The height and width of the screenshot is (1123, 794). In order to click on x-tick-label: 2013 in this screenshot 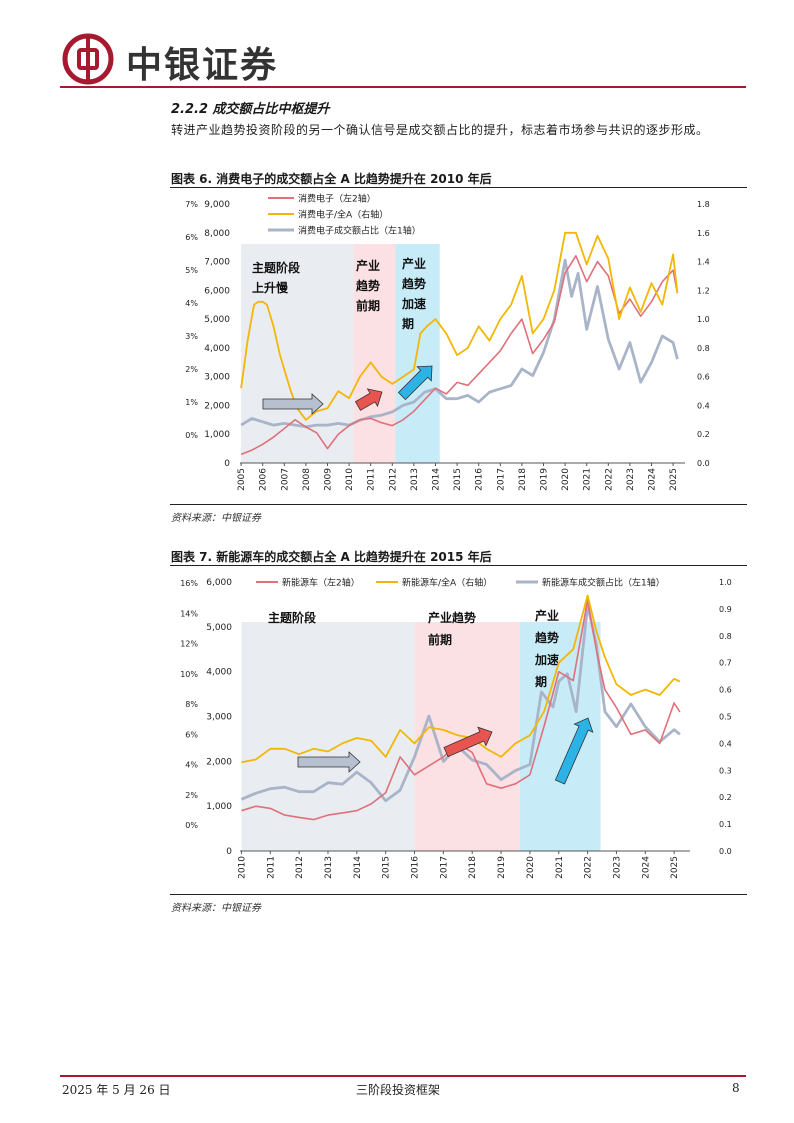, I will do `click(415, 479)`.